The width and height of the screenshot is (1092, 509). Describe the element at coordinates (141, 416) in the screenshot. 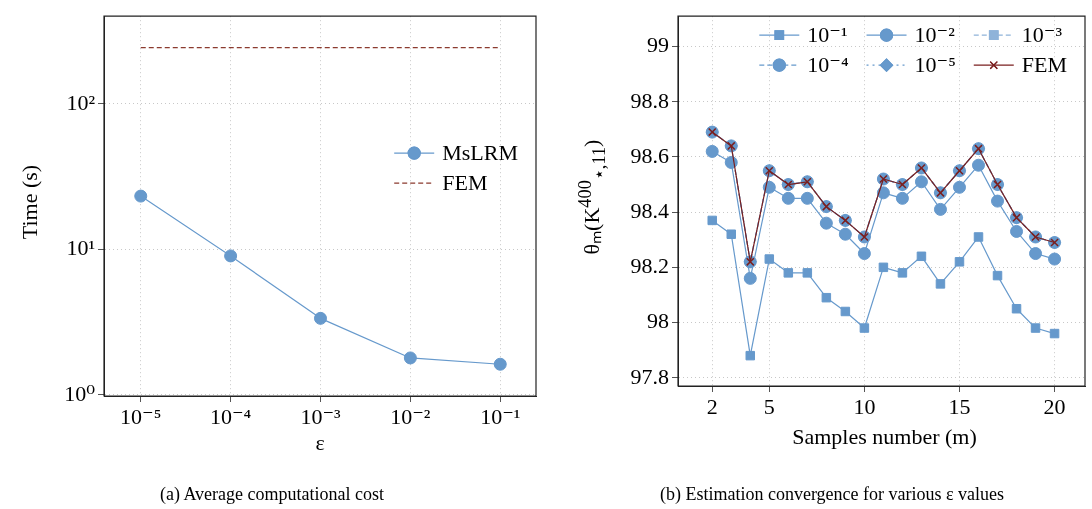

I see `x-tick-label: 10⁻⁵` at that location.